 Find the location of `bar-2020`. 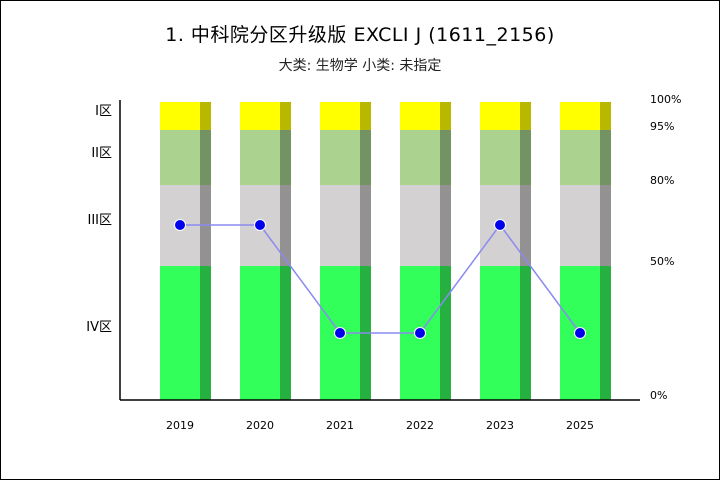

bar-2020 is located at coordinates (265, 251).